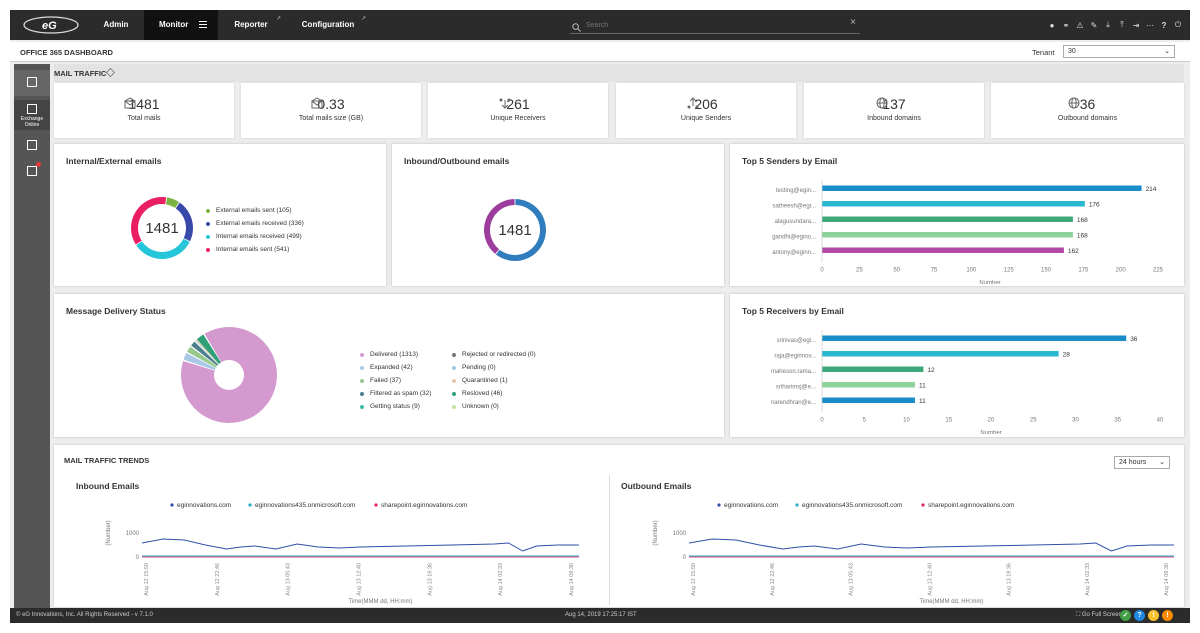  What do you see at coordinates (32, 146) in the screenshot?
I see `sidebar-item-teams` at bounding box center [32, 146].